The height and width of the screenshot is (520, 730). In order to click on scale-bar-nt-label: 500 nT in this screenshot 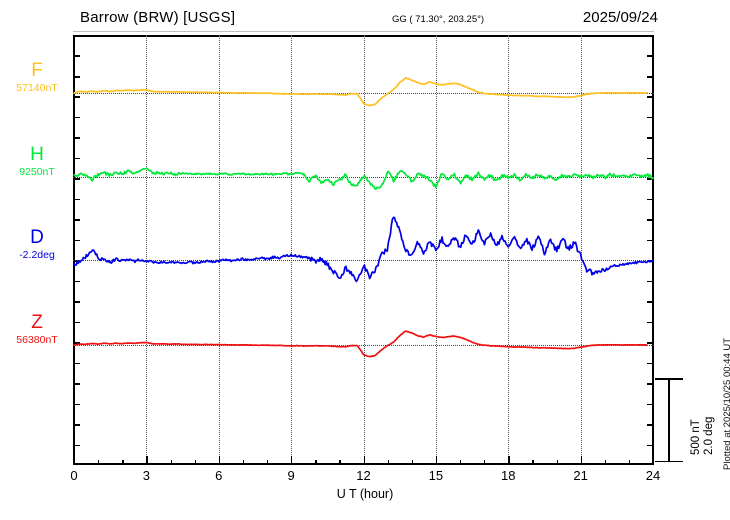, I will do `click(696, 437)`.